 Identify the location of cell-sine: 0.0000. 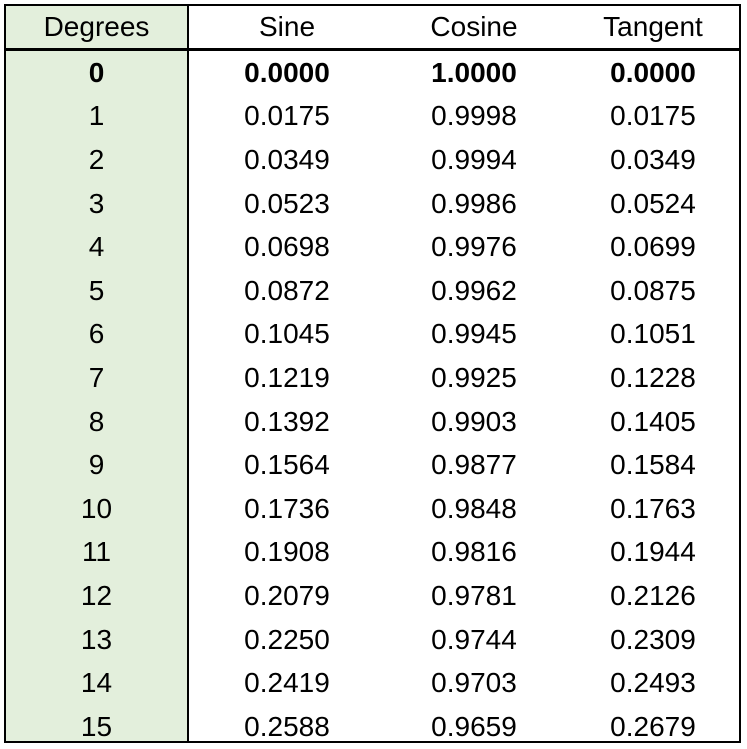
(287, 72).